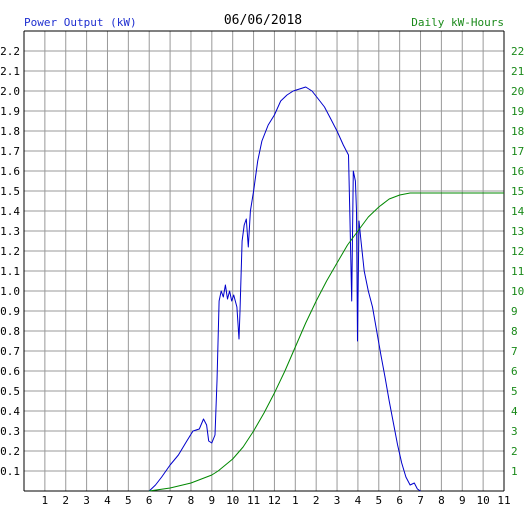 This screenshot has height=510, width=527. What do you see at coordinates (263, 20) in the screenshot?
I see `chart-date-title: 06/06/2018` at bounding box center [263, 20].